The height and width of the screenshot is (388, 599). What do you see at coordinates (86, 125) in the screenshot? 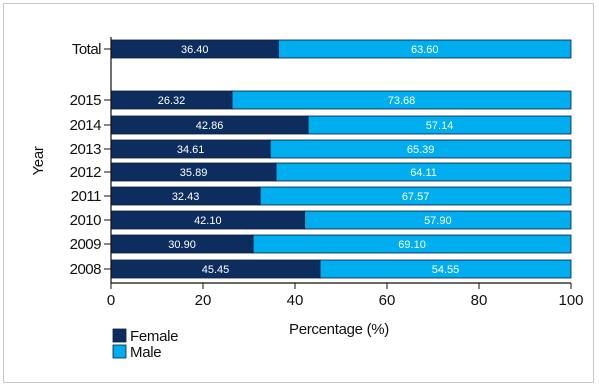
I see `category-label-2014: 2014` at bounding box center [86, 125].